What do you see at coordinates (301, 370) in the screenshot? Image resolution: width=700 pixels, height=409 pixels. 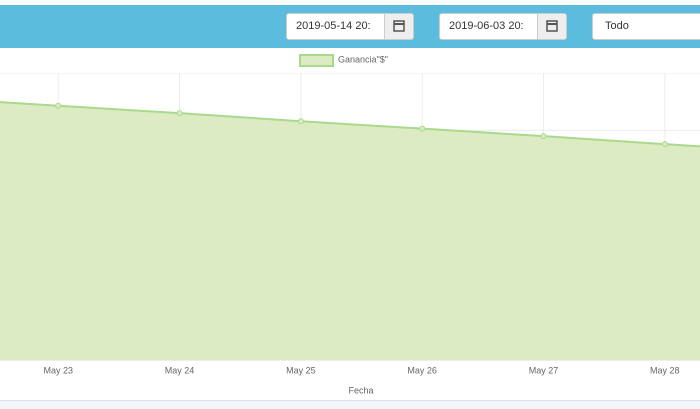 I see `x-tick-label: May 25` at bounding box center [301, 370].